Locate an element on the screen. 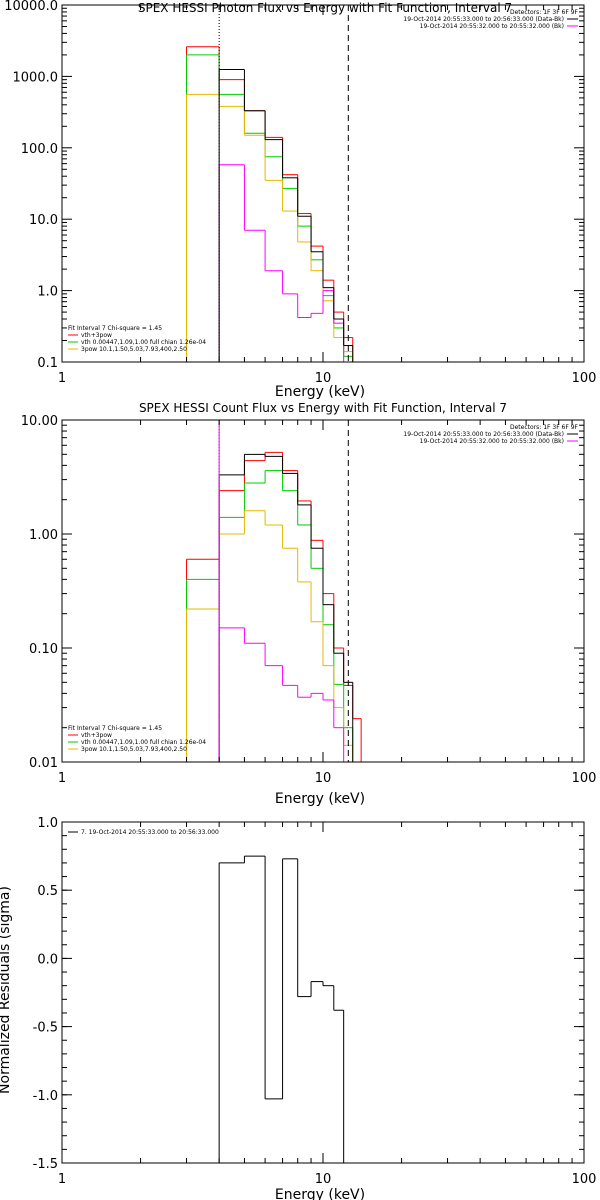 The width and height of the screenshot is (600, 1200). plot2-xtick-label-0: 1 is located at coordinates (62, 778).